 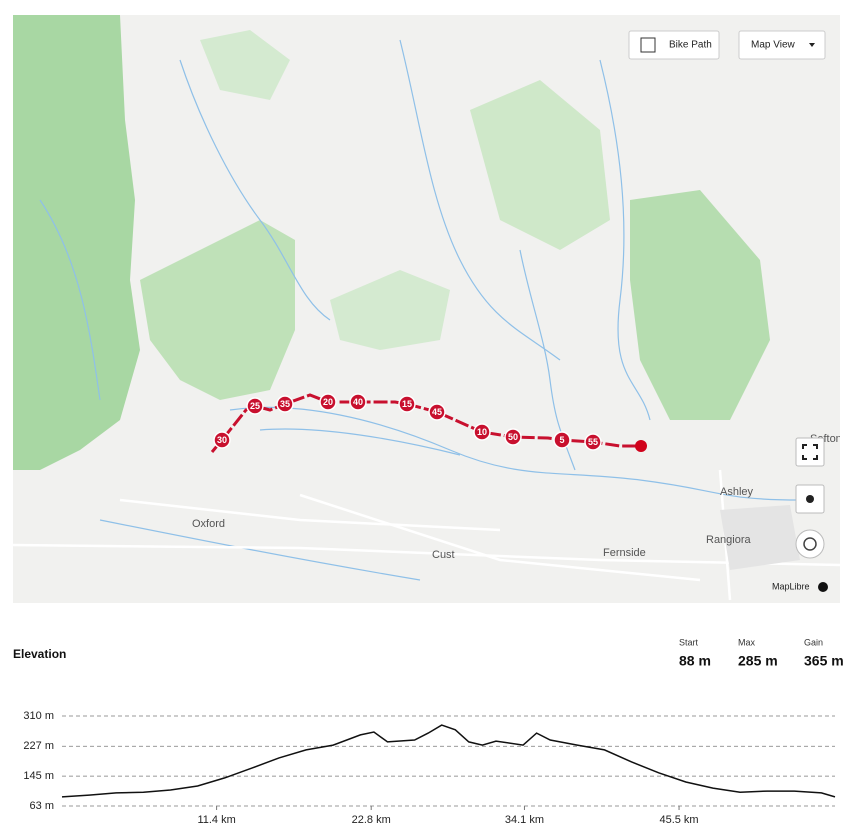 What do you see at coordinates (42, 806) in the screenshot?
I see `y-tick-label: 63 m` at bounding box center [42, 806].